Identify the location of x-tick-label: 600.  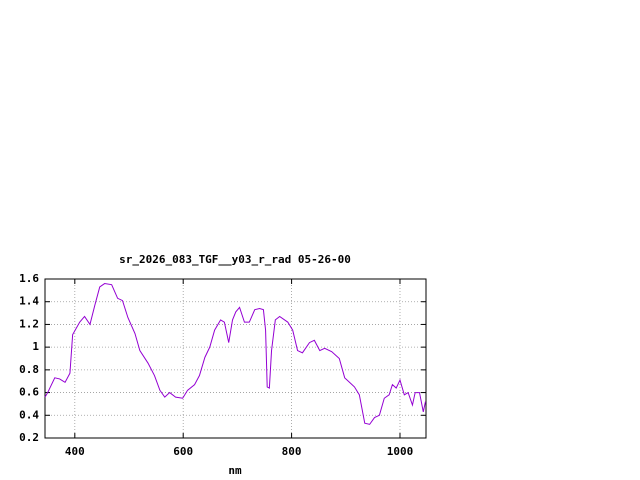
(183, 451).